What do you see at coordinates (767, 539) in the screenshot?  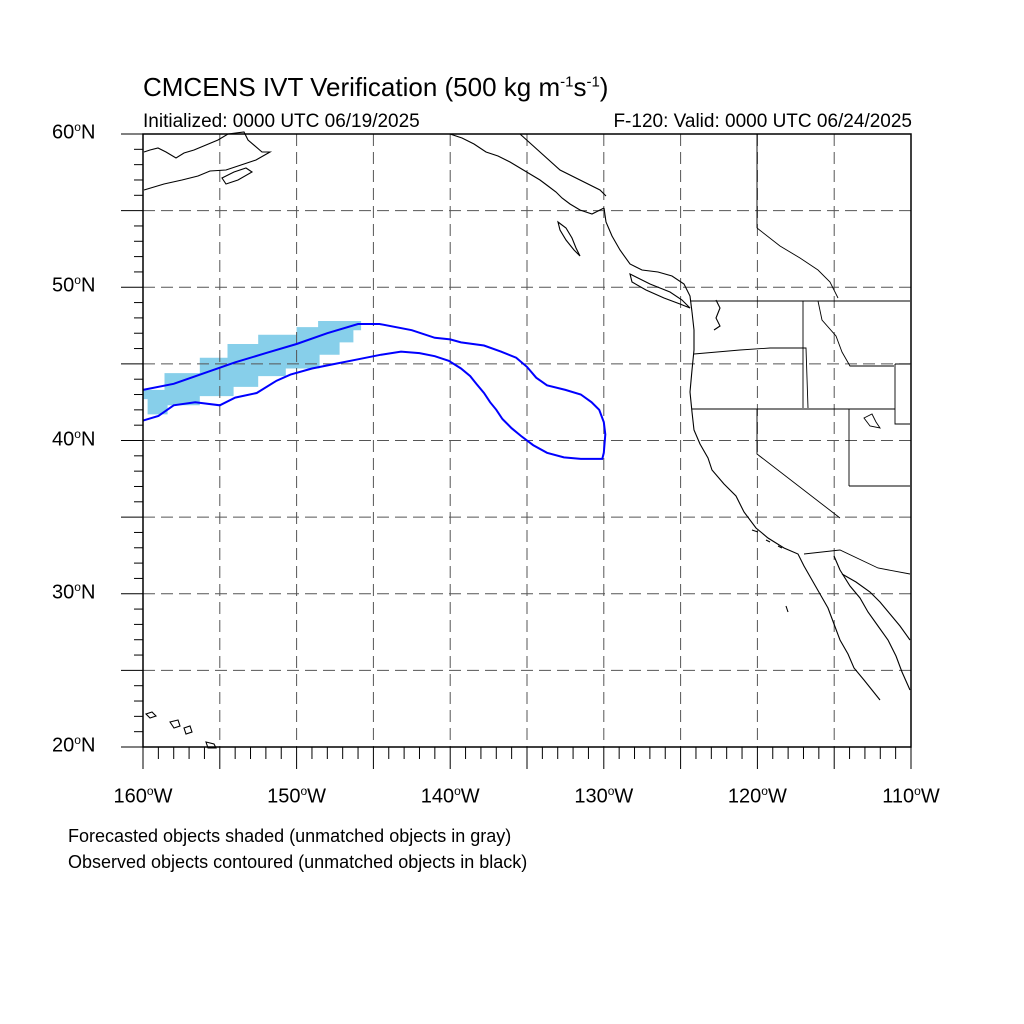 I see `channel-islands` at bounding box center [767, 539].